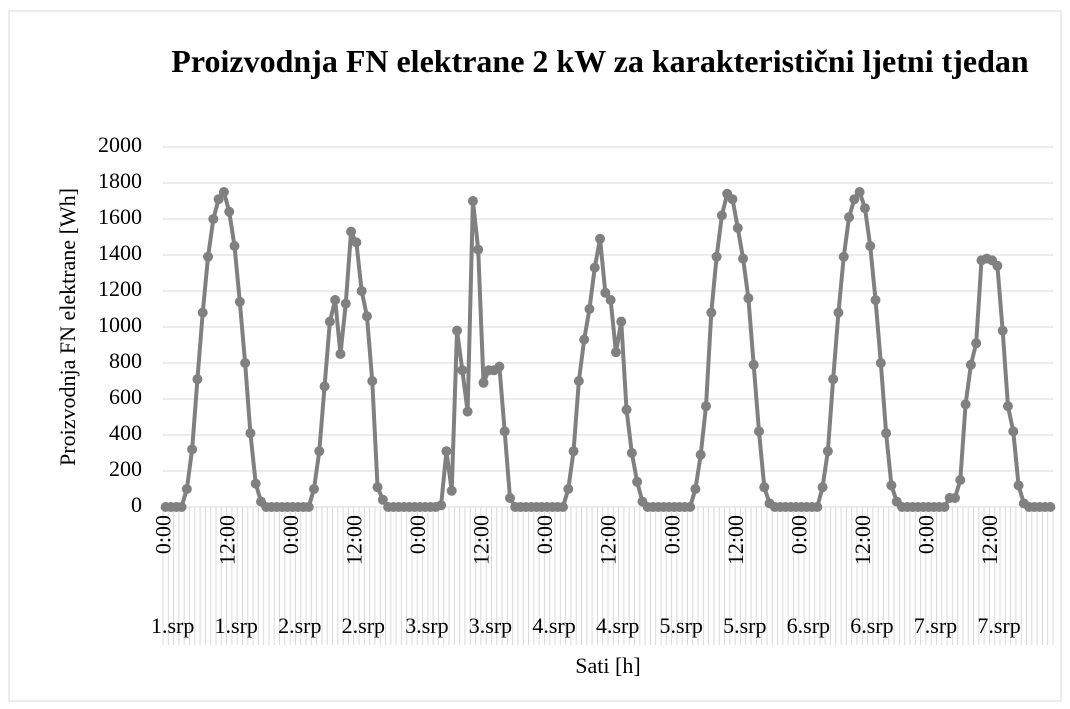 The height and width of the screenshot is (709, 1070). I want to click on y-axis-label: Proizvodnja FN elektrane [Wh], so click(67, 327).